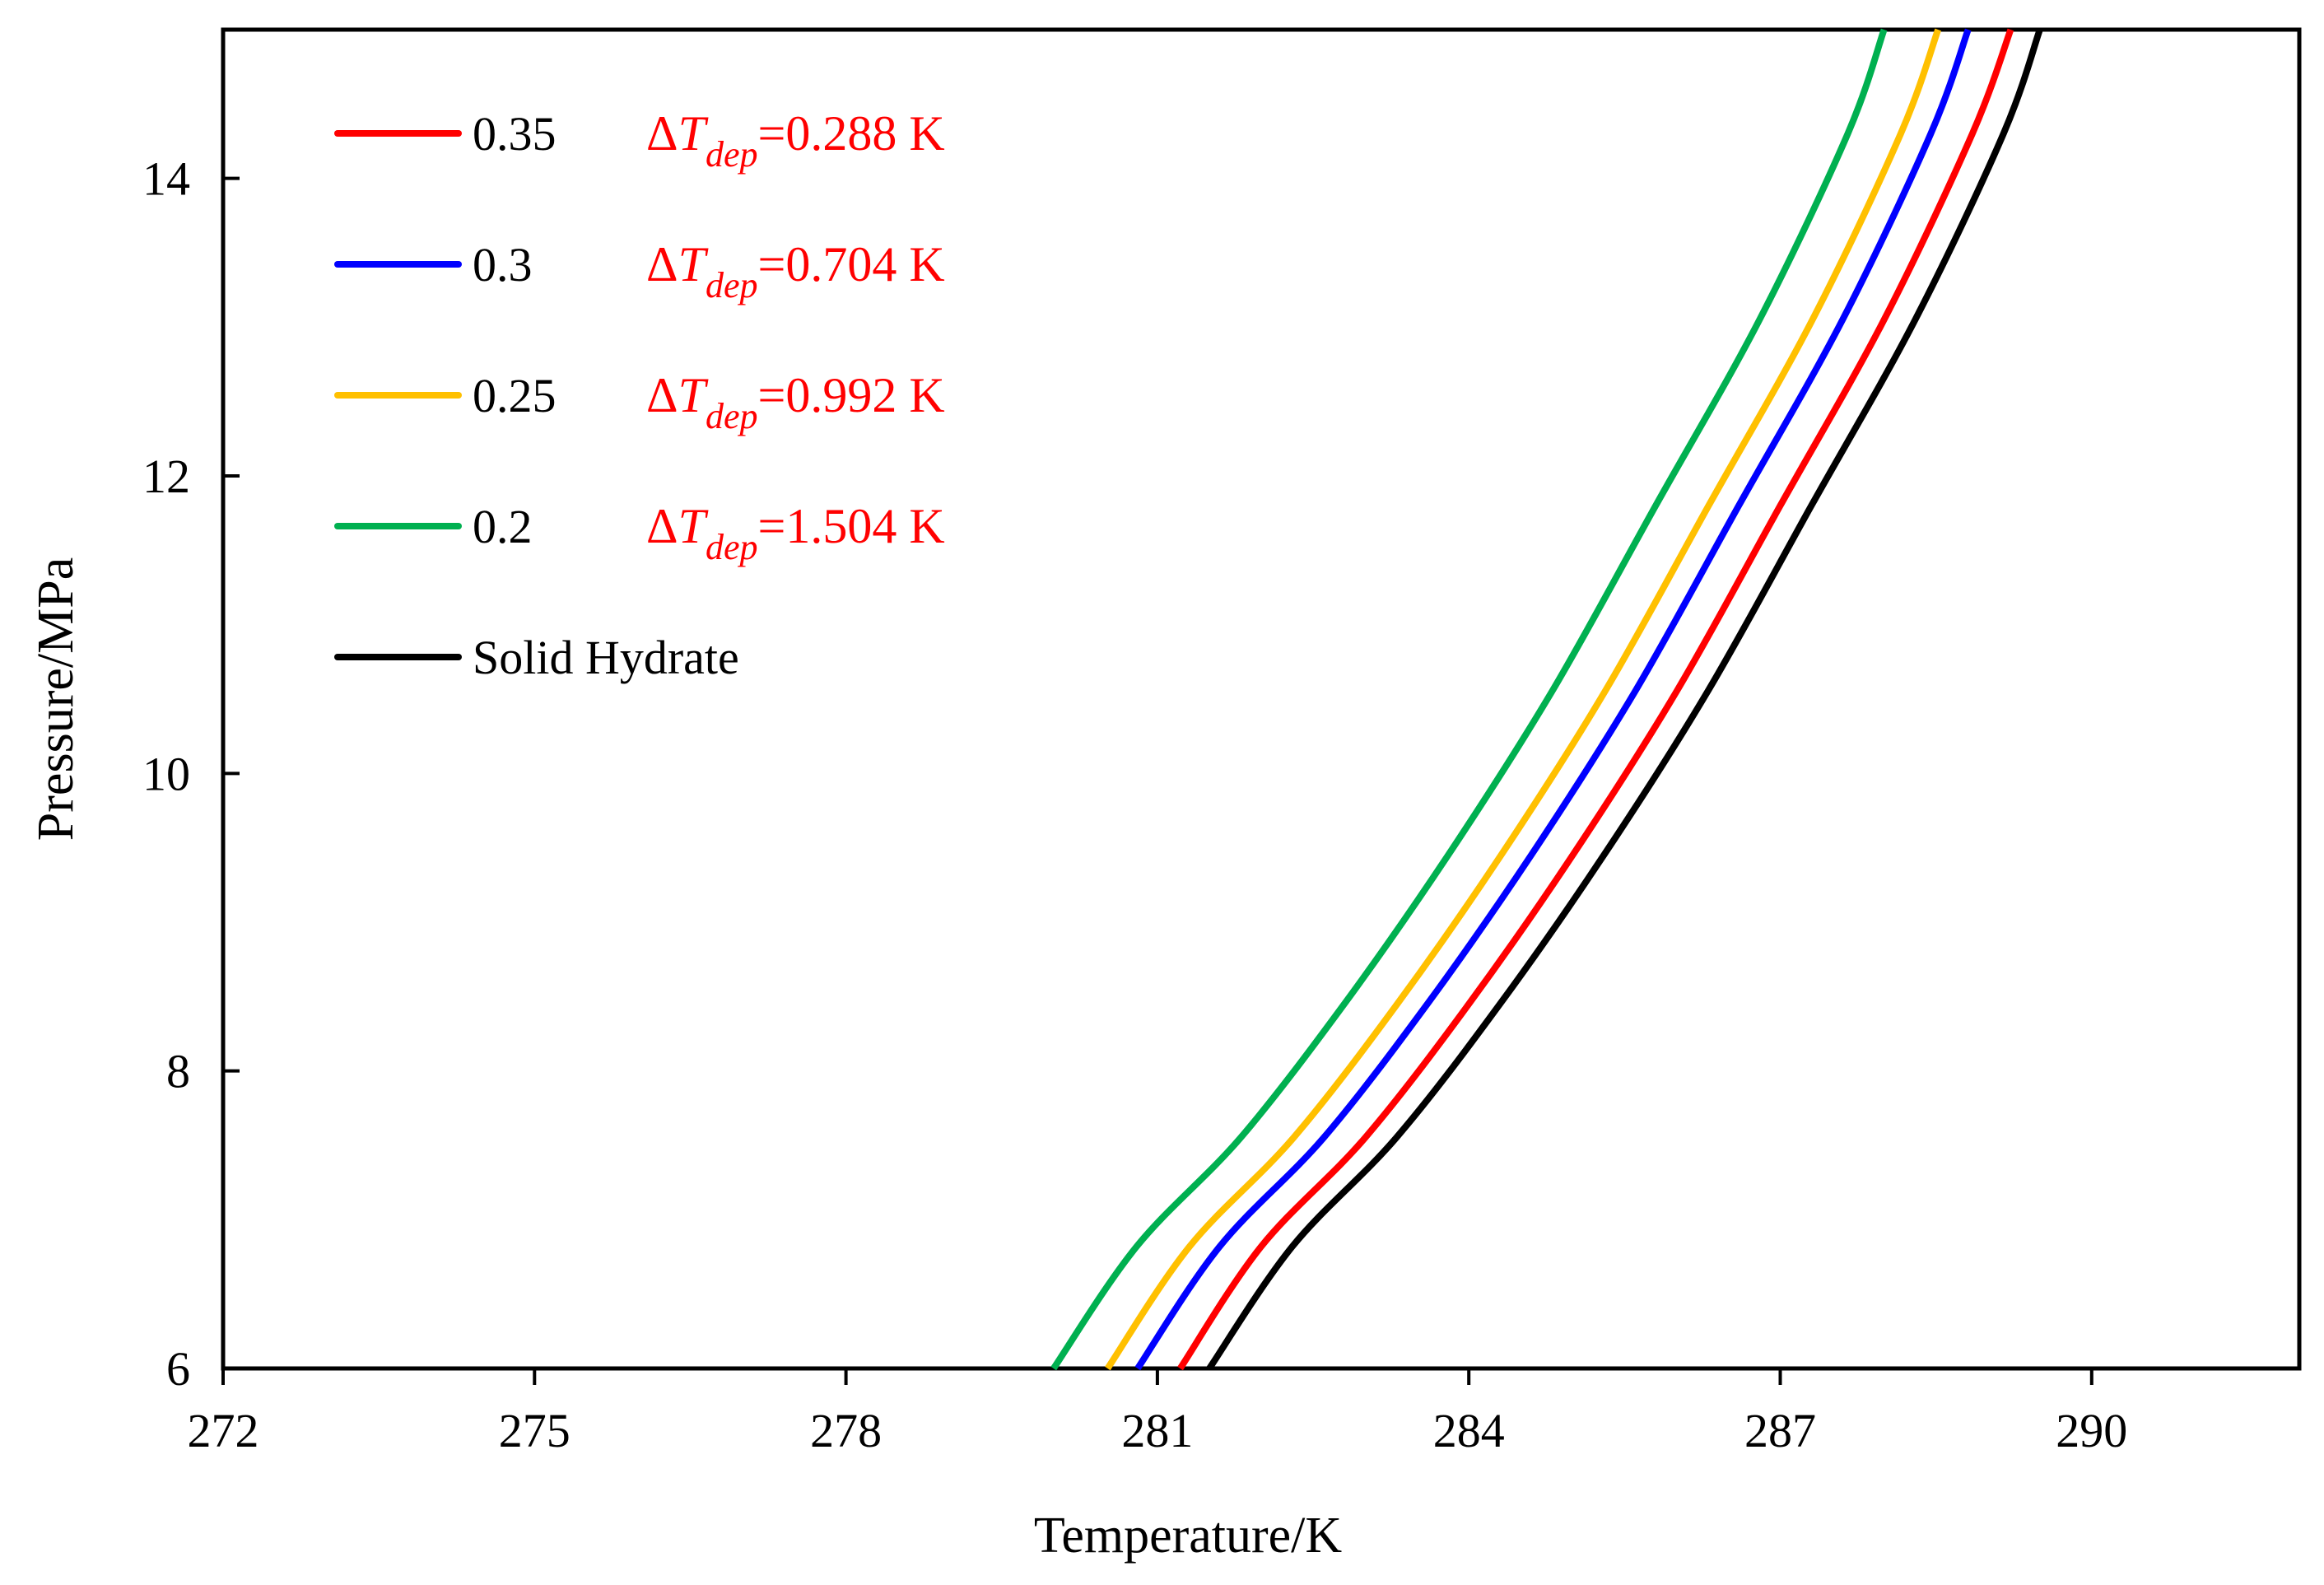 The width and height of the screenshot is (2324, 1585). I want to click on x-tick-label-5: 287, so click(1780, 1431).